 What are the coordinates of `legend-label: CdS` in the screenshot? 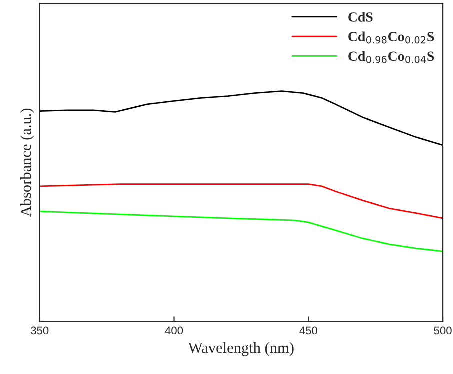 It's located at (360, 17).